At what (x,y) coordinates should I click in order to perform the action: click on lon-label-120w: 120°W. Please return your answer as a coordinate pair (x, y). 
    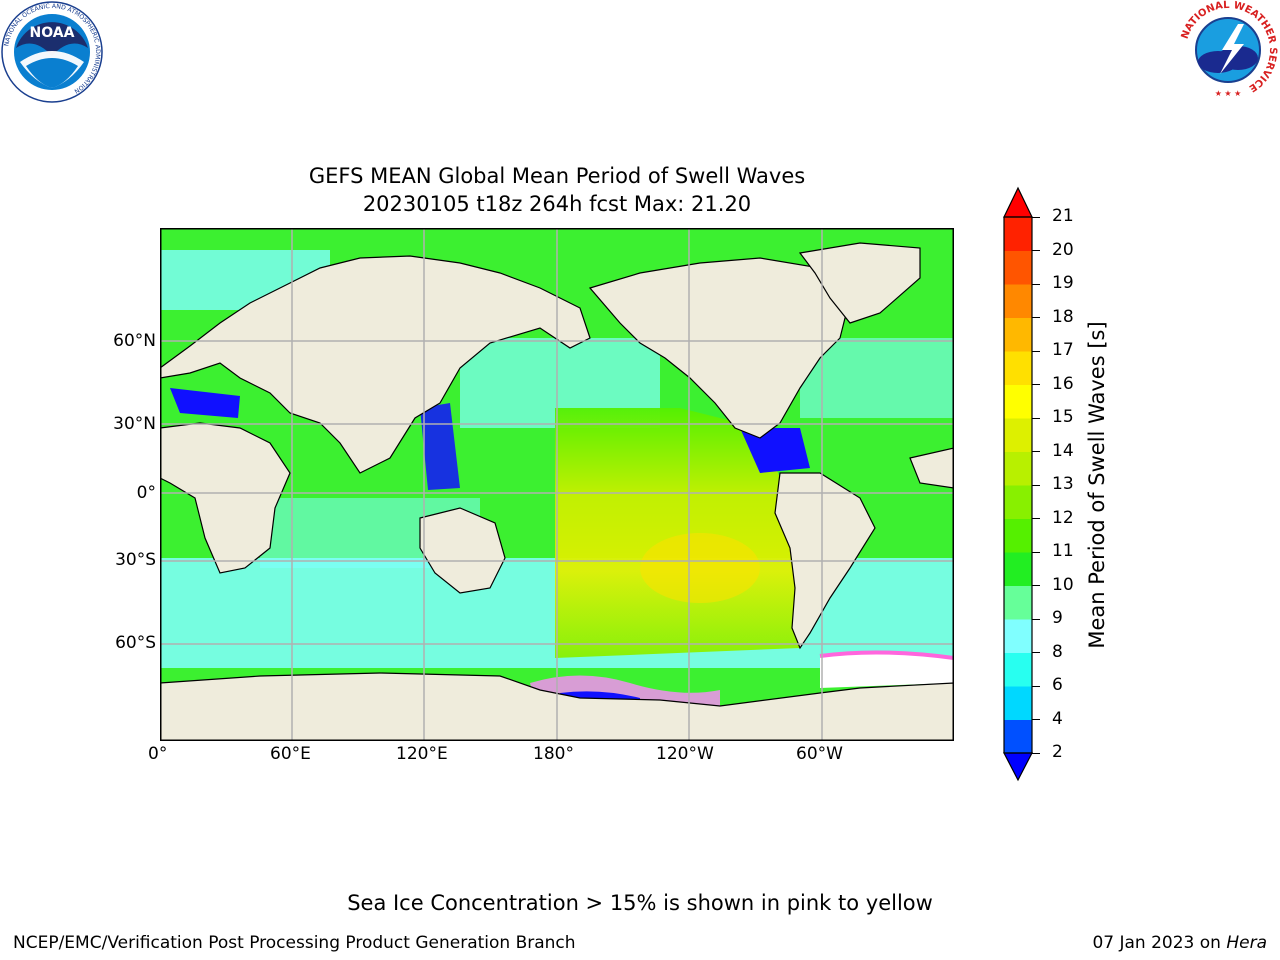
    Looking at the image, I should click on (685, 754).